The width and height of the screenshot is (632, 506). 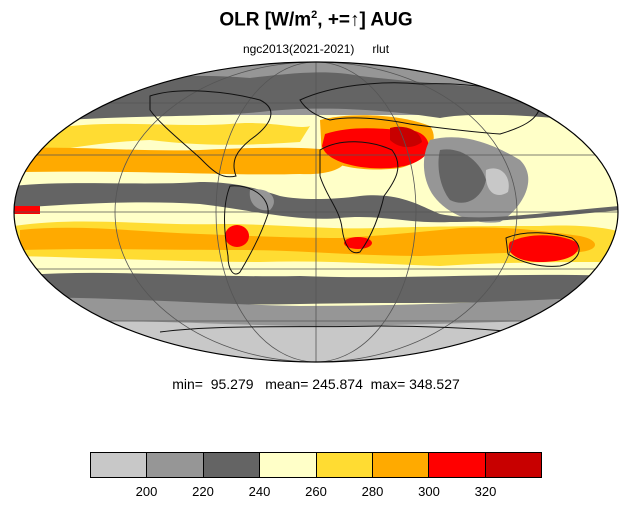 What do you see at coordinates (462, 176) in the screenshot?
I see `monsoon-deep` at bounding box center [462, 176].